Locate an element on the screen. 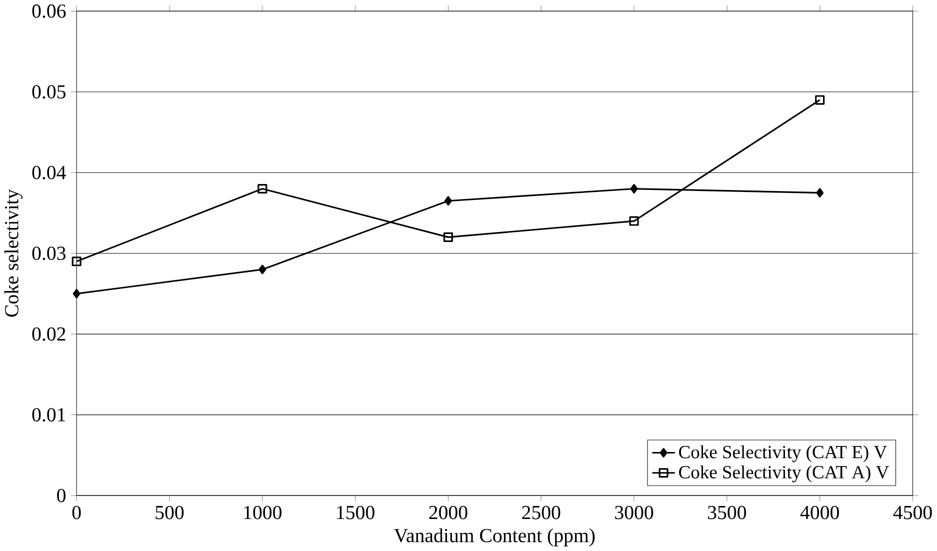 The width and height of the screenshot is (937, 551). x-tick-label: 0 is located at coordinates (76, 513).